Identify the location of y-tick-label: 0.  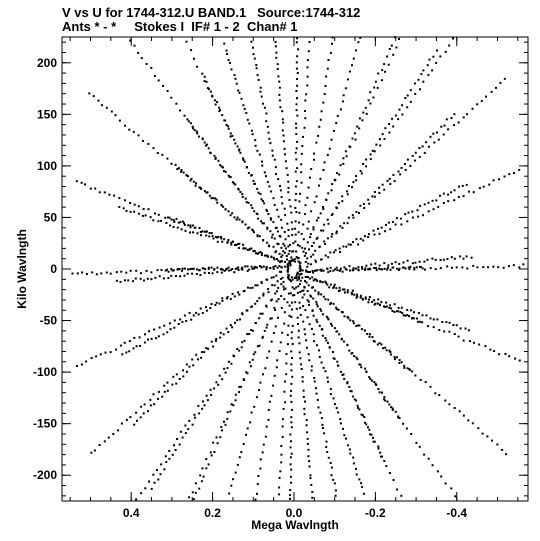
(53, 269).